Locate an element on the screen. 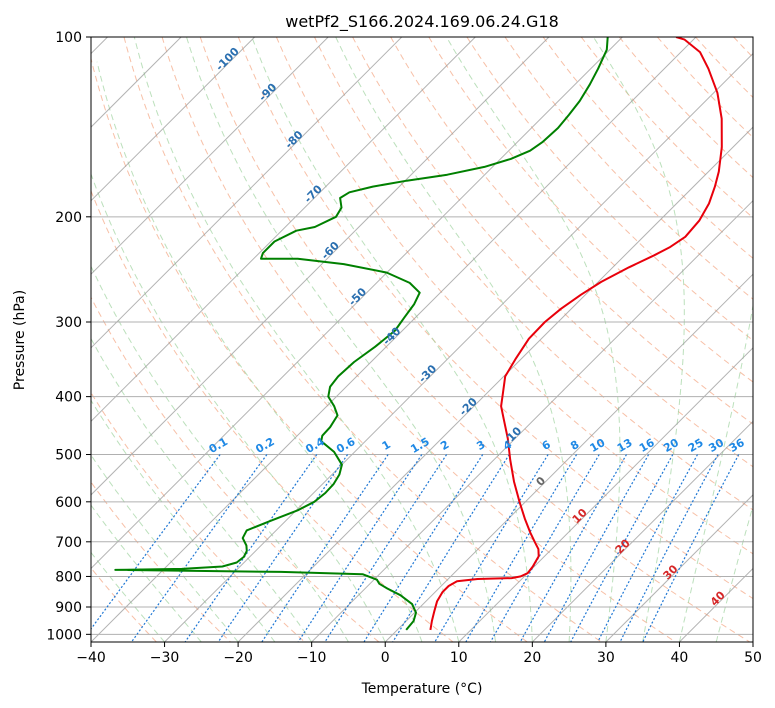  y-tick-label: 200 is located at coordinates (68, 218).